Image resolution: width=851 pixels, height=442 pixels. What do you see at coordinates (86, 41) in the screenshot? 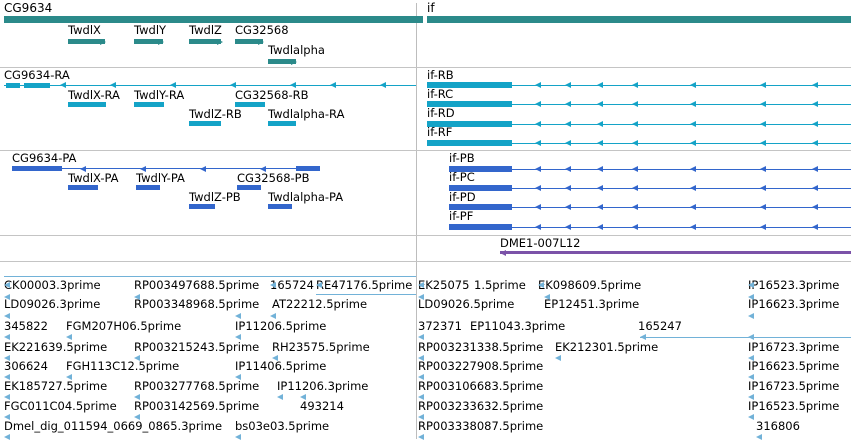
I see `gene-bar-twdlx` at bounding box center [86, 41].